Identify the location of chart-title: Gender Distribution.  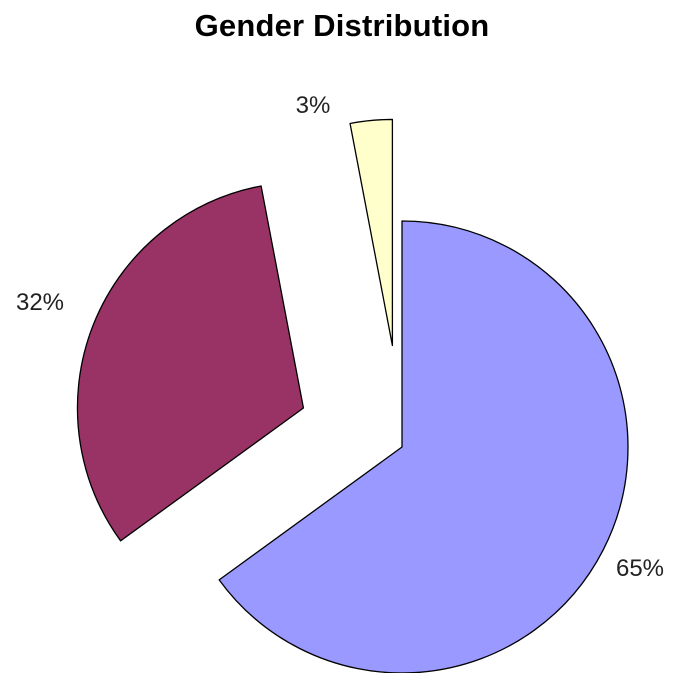
(342, 25).